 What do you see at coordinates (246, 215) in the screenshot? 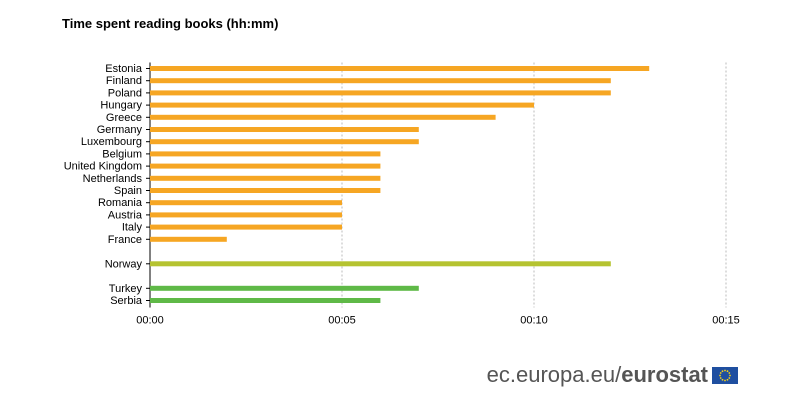
I see `bar-austria` at bounding box center [246, 215].